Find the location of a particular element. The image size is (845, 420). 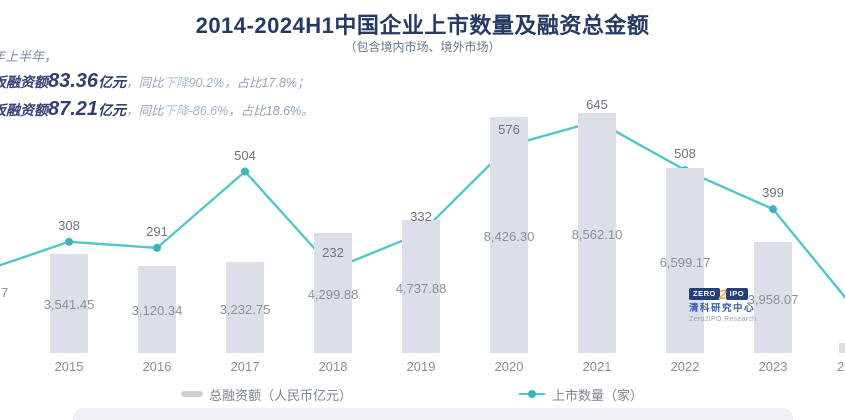

bottom-band is located at coordinates (433, 414).